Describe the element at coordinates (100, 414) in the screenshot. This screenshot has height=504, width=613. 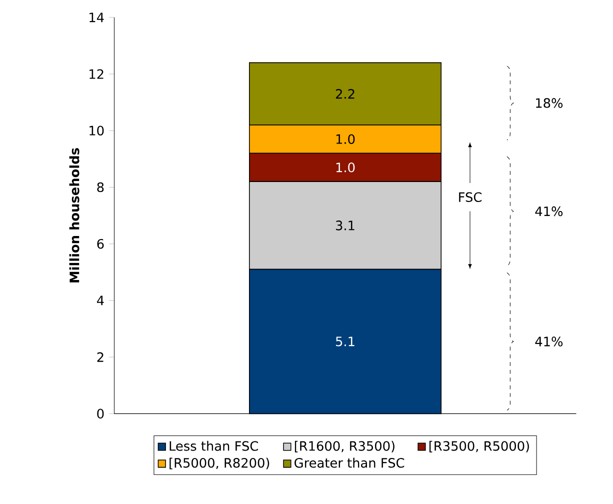
I see `y-tick-label: 0` at that location.